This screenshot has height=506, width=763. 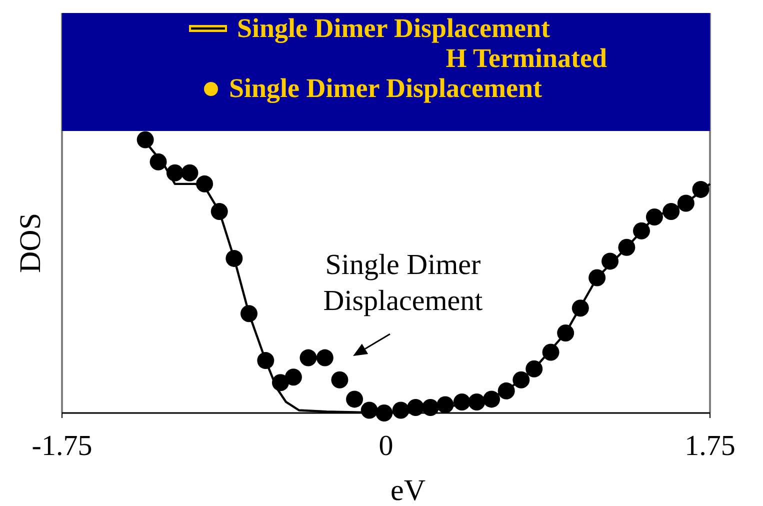 I want to click on x-tick-label: 0, so click(x=386, y=446).